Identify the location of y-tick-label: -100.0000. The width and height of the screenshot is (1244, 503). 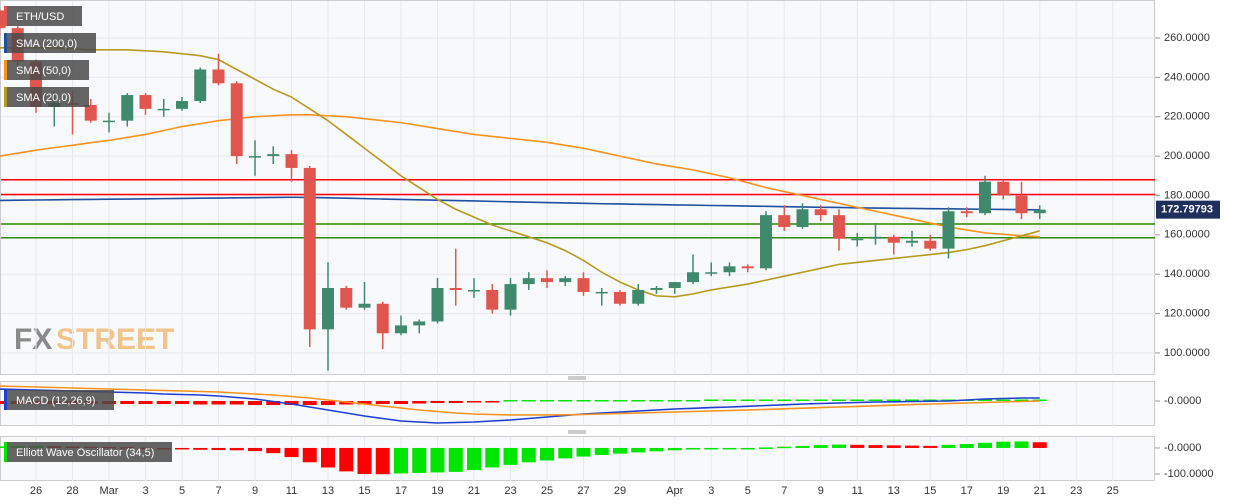
(1189, 474).